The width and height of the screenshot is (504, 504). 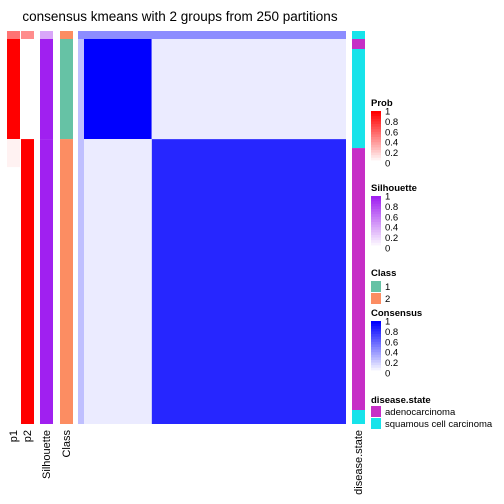 I want to click on silhouette-legend-title: Silhouette, so click(x=394, y=188).